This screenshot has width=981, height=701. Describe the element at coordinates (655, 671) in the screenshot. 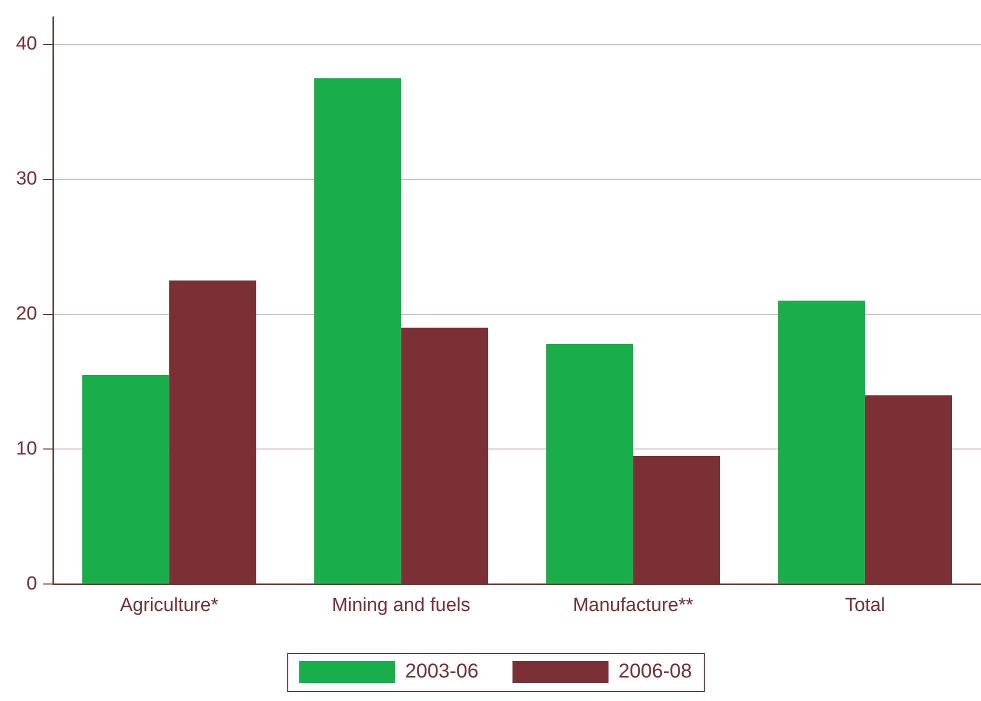

I see `legend-label: 2006-08` at that location.